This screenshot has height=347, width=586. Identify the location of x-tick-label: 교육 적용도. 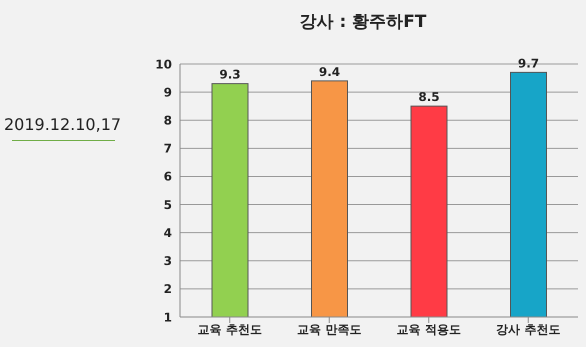
(428, 329).